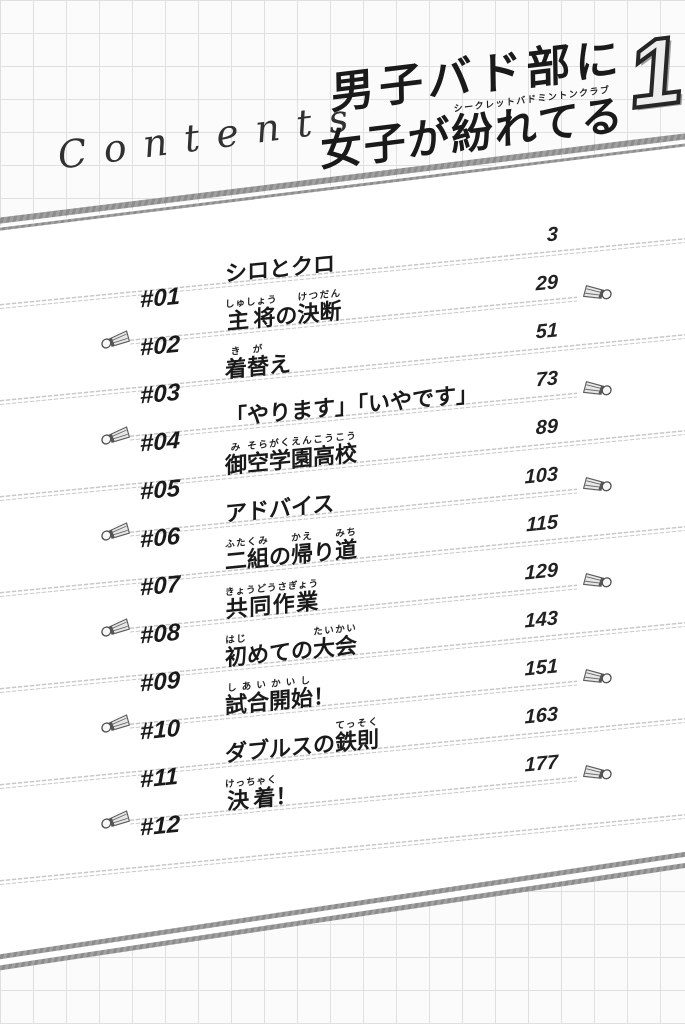 The image size is (685, 1024). What do you see at coordinates (160, 682) in the screenshot?
I see `chapter-number: #09` at bounding box center [160, 682].